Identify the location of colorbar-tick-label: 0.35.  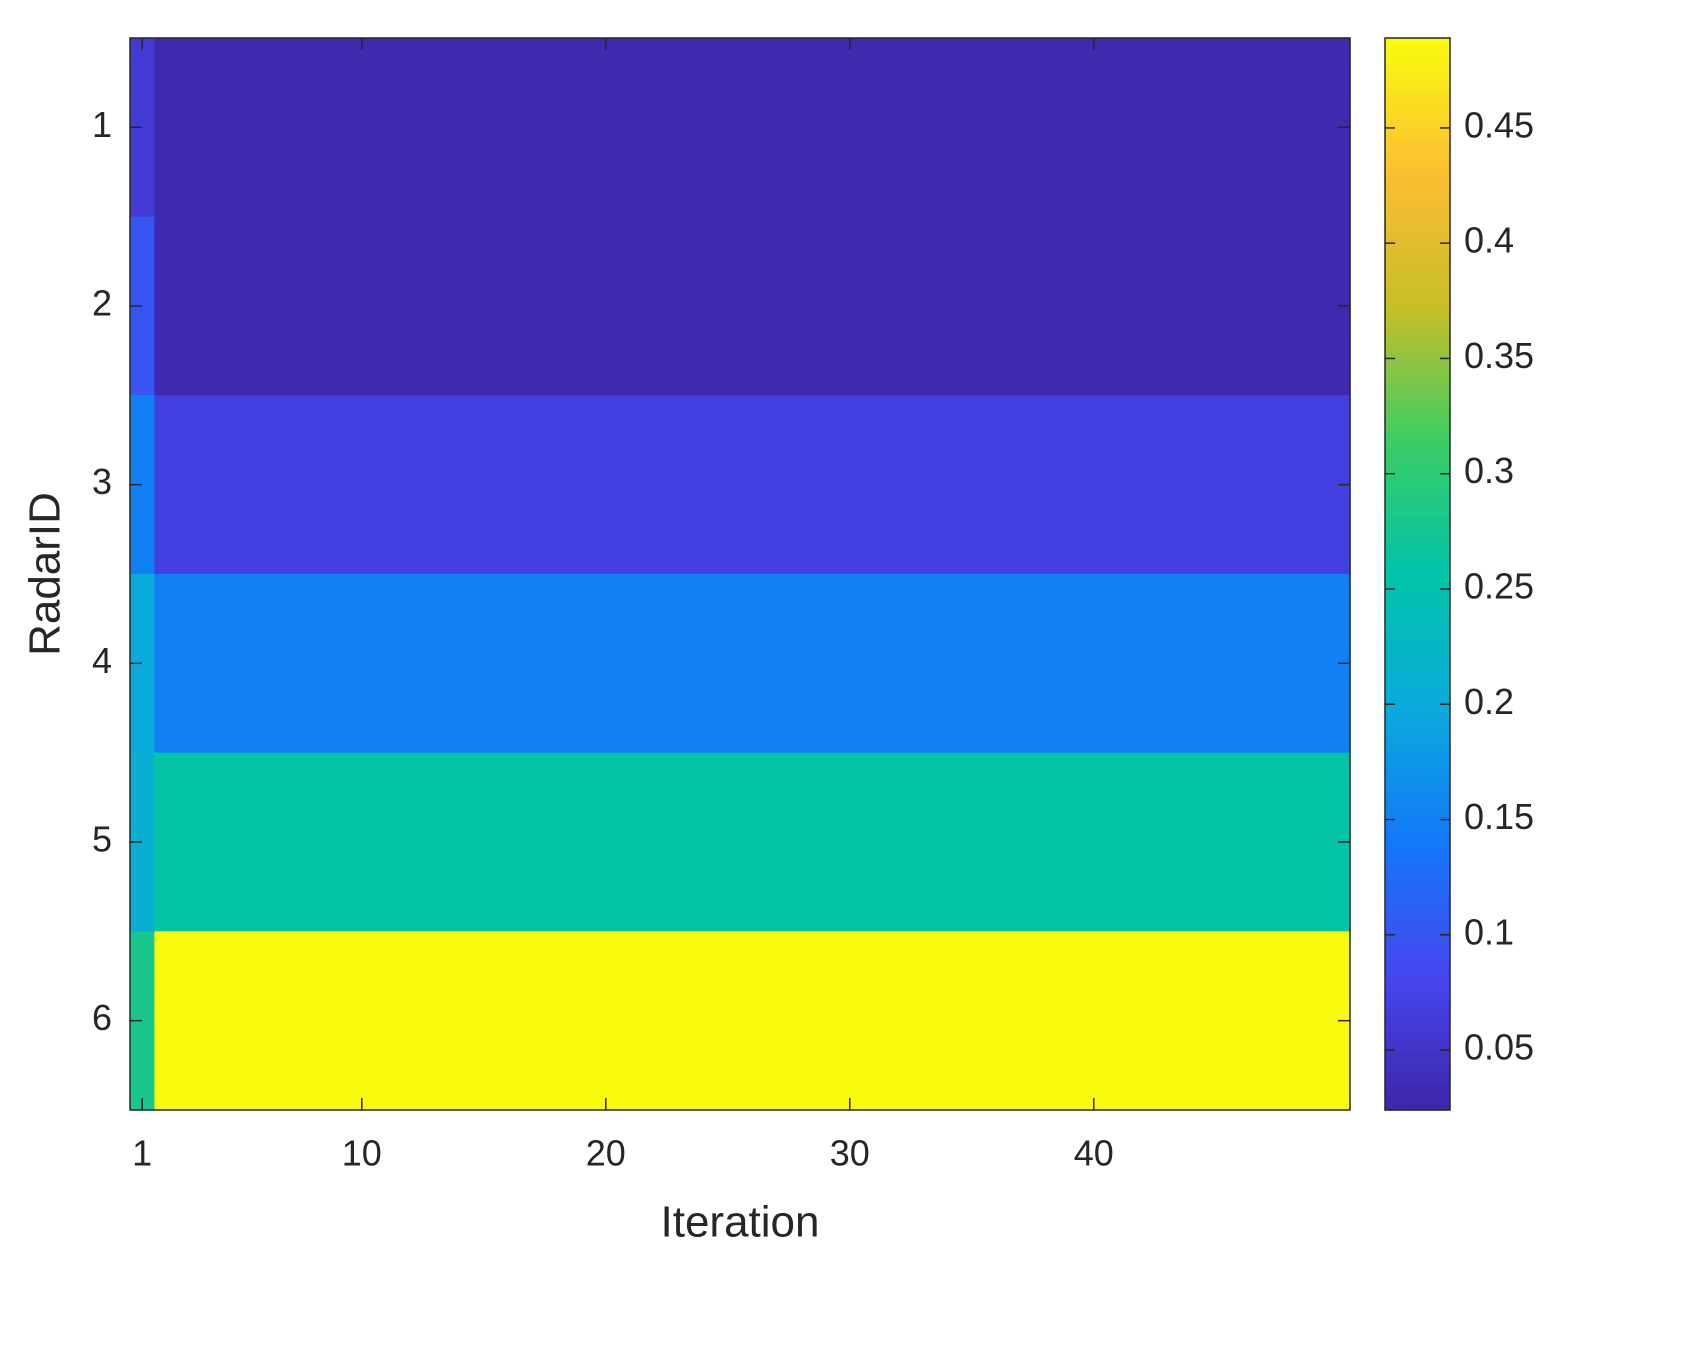
(1499, 355).